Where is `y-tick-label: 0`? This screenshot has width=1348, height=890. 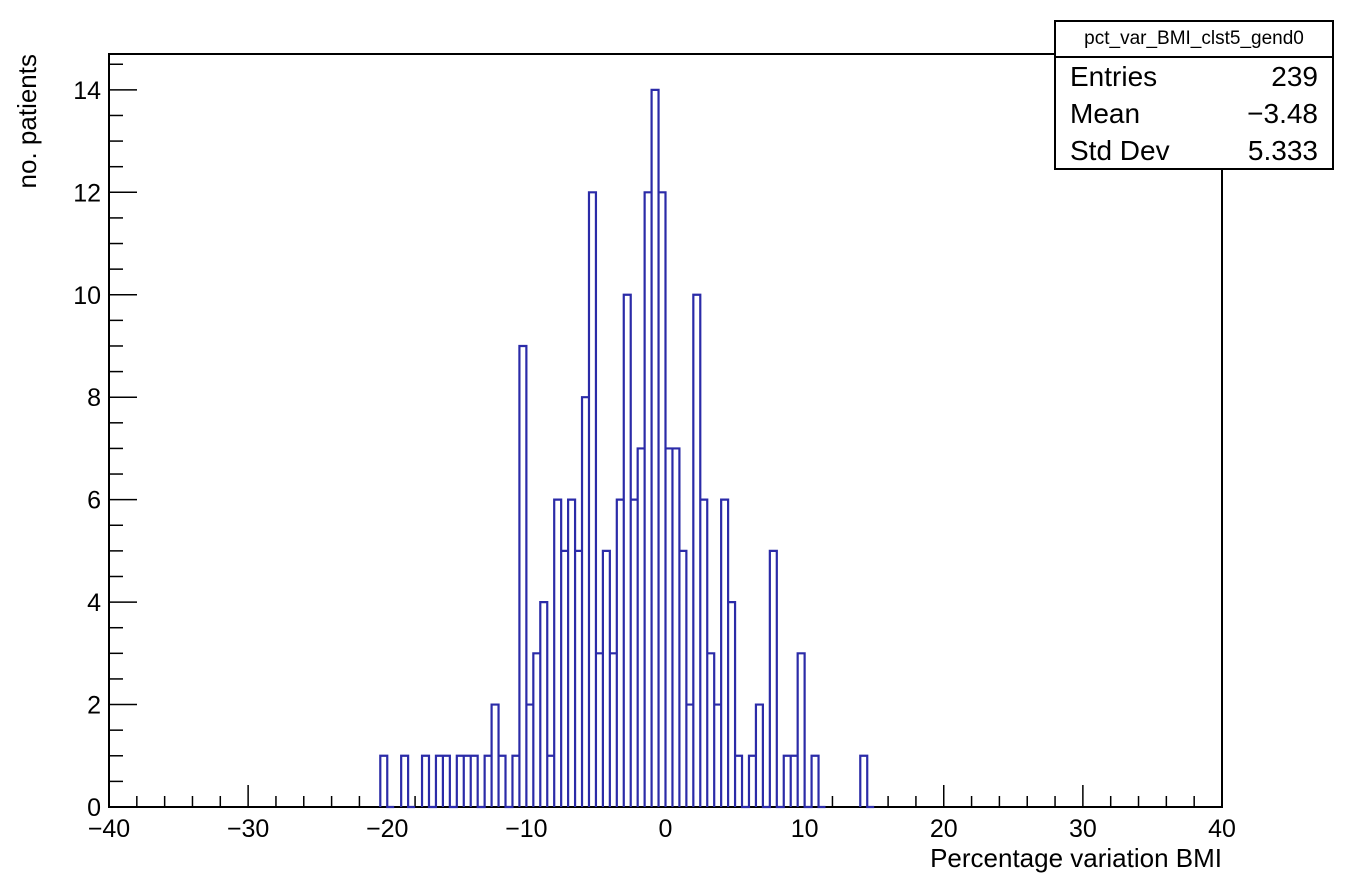
y-tick-label: 0 is located at coordinates (94, 808).